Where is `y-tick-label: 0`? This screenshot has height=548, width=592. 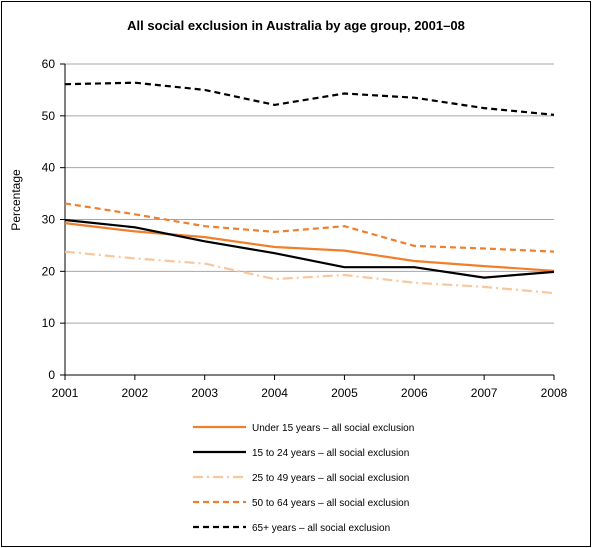
y-tick-label: 0 is located at coordinates (51, 375).